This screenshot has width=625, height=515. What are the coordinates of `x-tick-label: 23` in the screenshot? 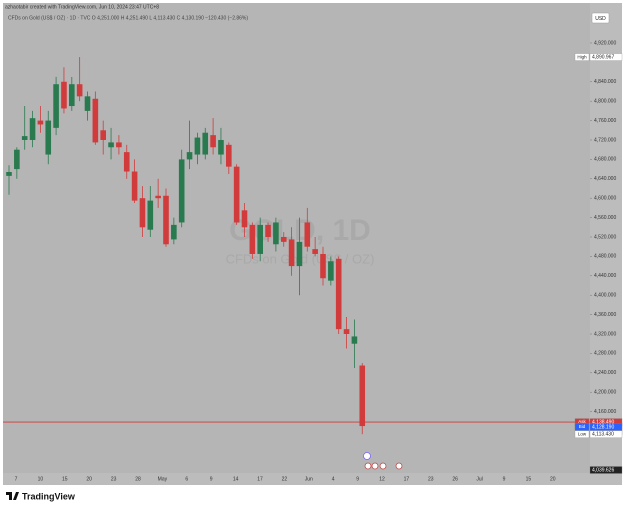 It's located at (431, 479).